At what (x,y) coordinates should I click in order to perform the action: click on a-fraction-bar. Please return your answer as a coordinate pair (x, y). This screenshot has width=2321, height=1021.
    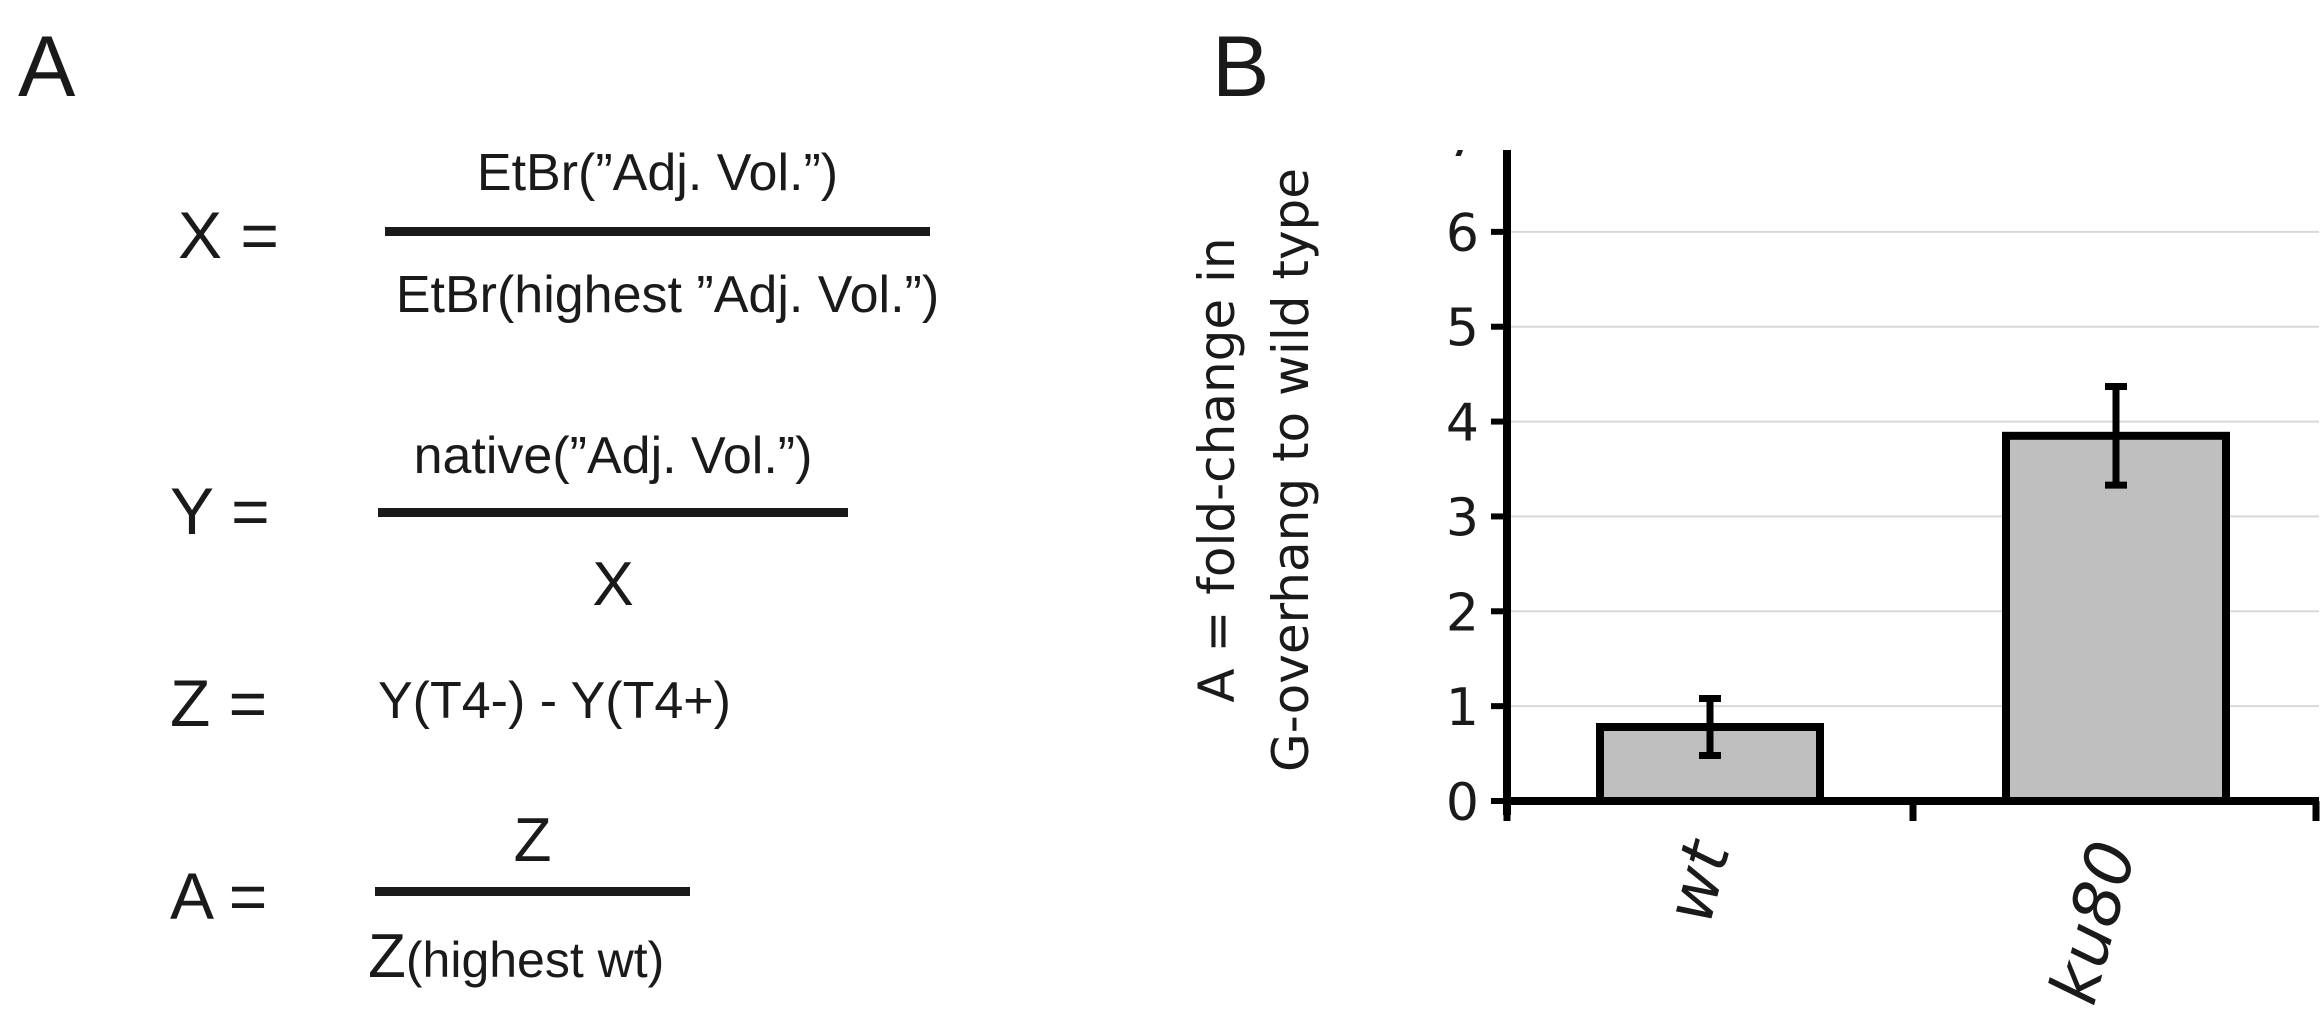
    Looking at the image, I should click on (532, 891).